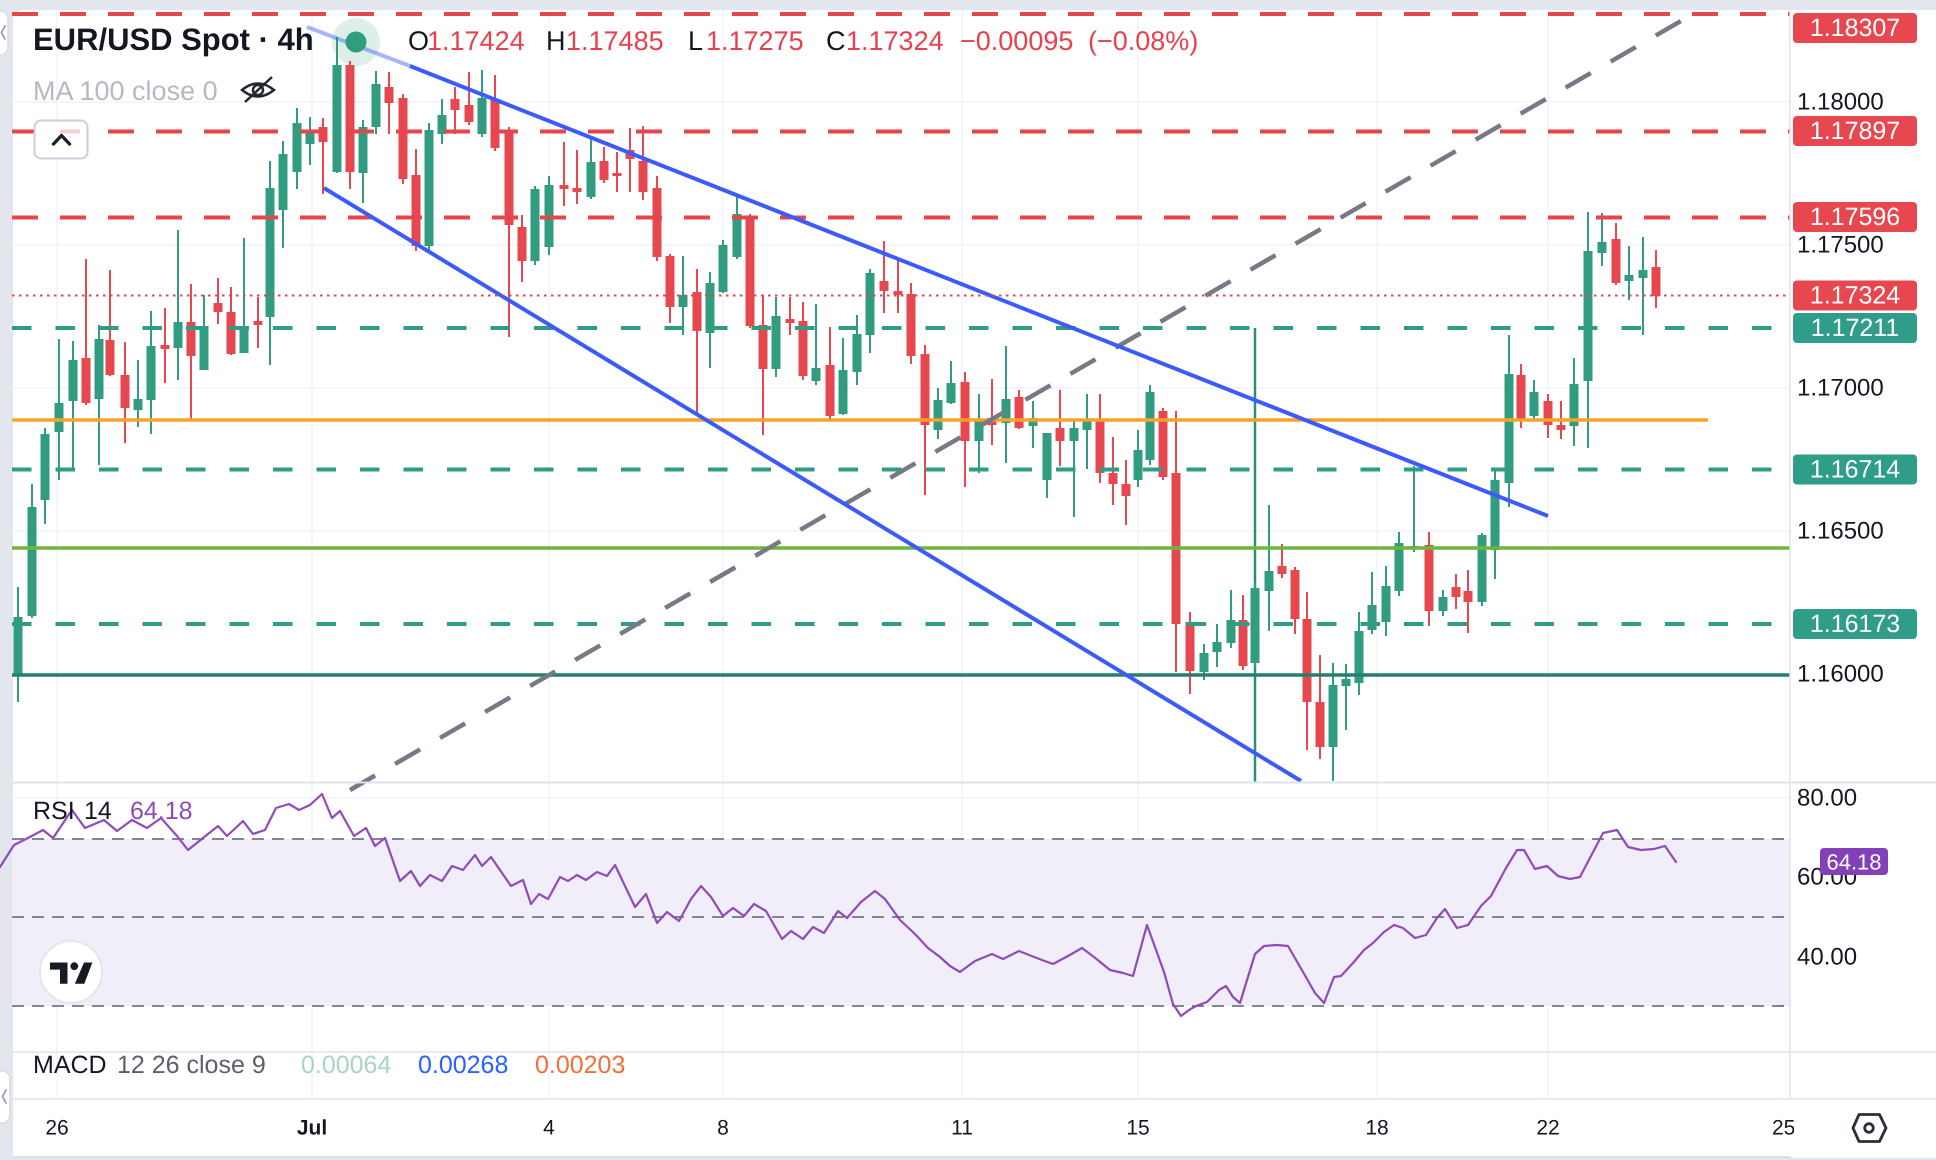 The width and height of the screenshot is (1936, 1160). What do you see at coordinates (1840, 674) in the screenshot?
I see `svg-text: 1.16000` at bounding box center [1840, 674].